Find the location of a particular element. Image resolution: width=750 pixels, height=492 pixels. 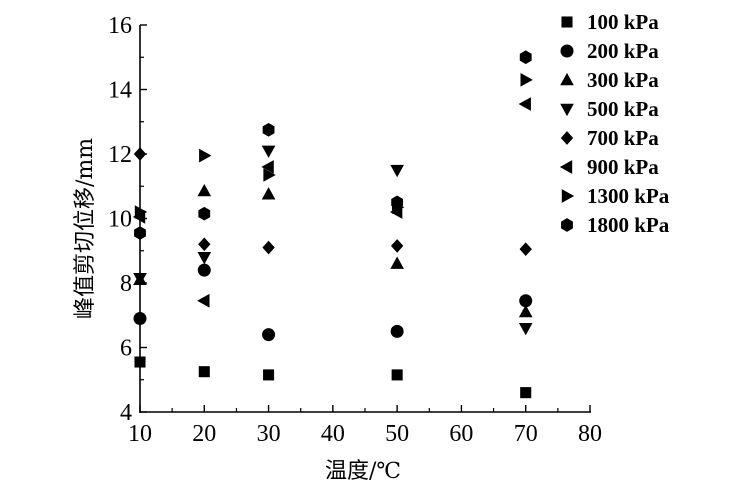

x-tick-label: 80 is located at coordinates (590, 434).